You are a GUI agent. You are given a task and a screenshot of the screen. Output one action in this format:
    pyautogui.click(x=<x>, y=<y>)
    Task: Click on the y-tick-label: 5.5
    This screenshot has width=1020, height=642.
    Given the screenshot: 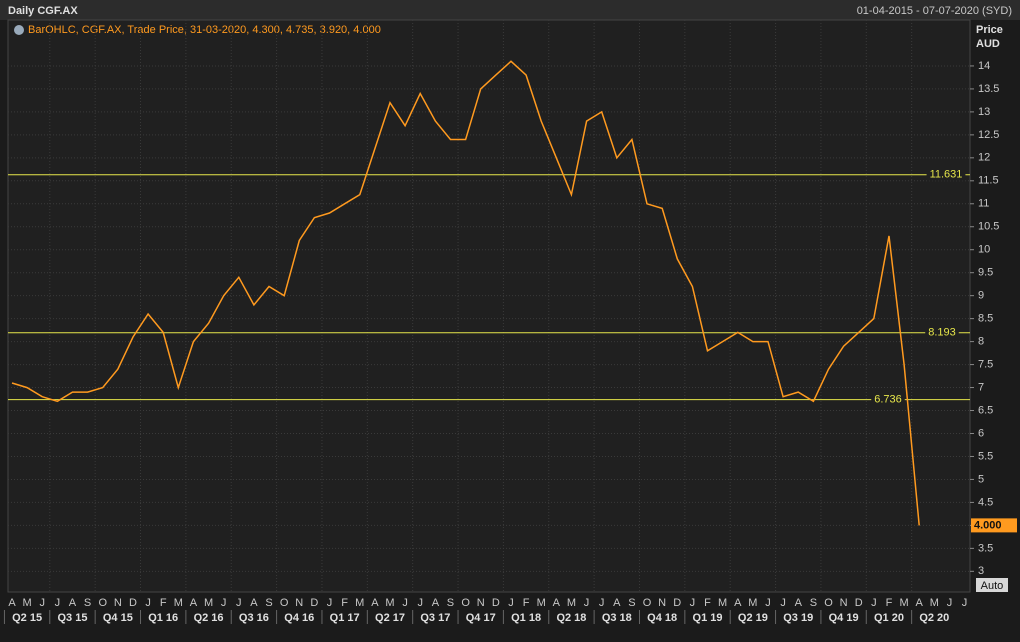 What is the action you would take?
    pyautogui.click(x=985, y=456)
    